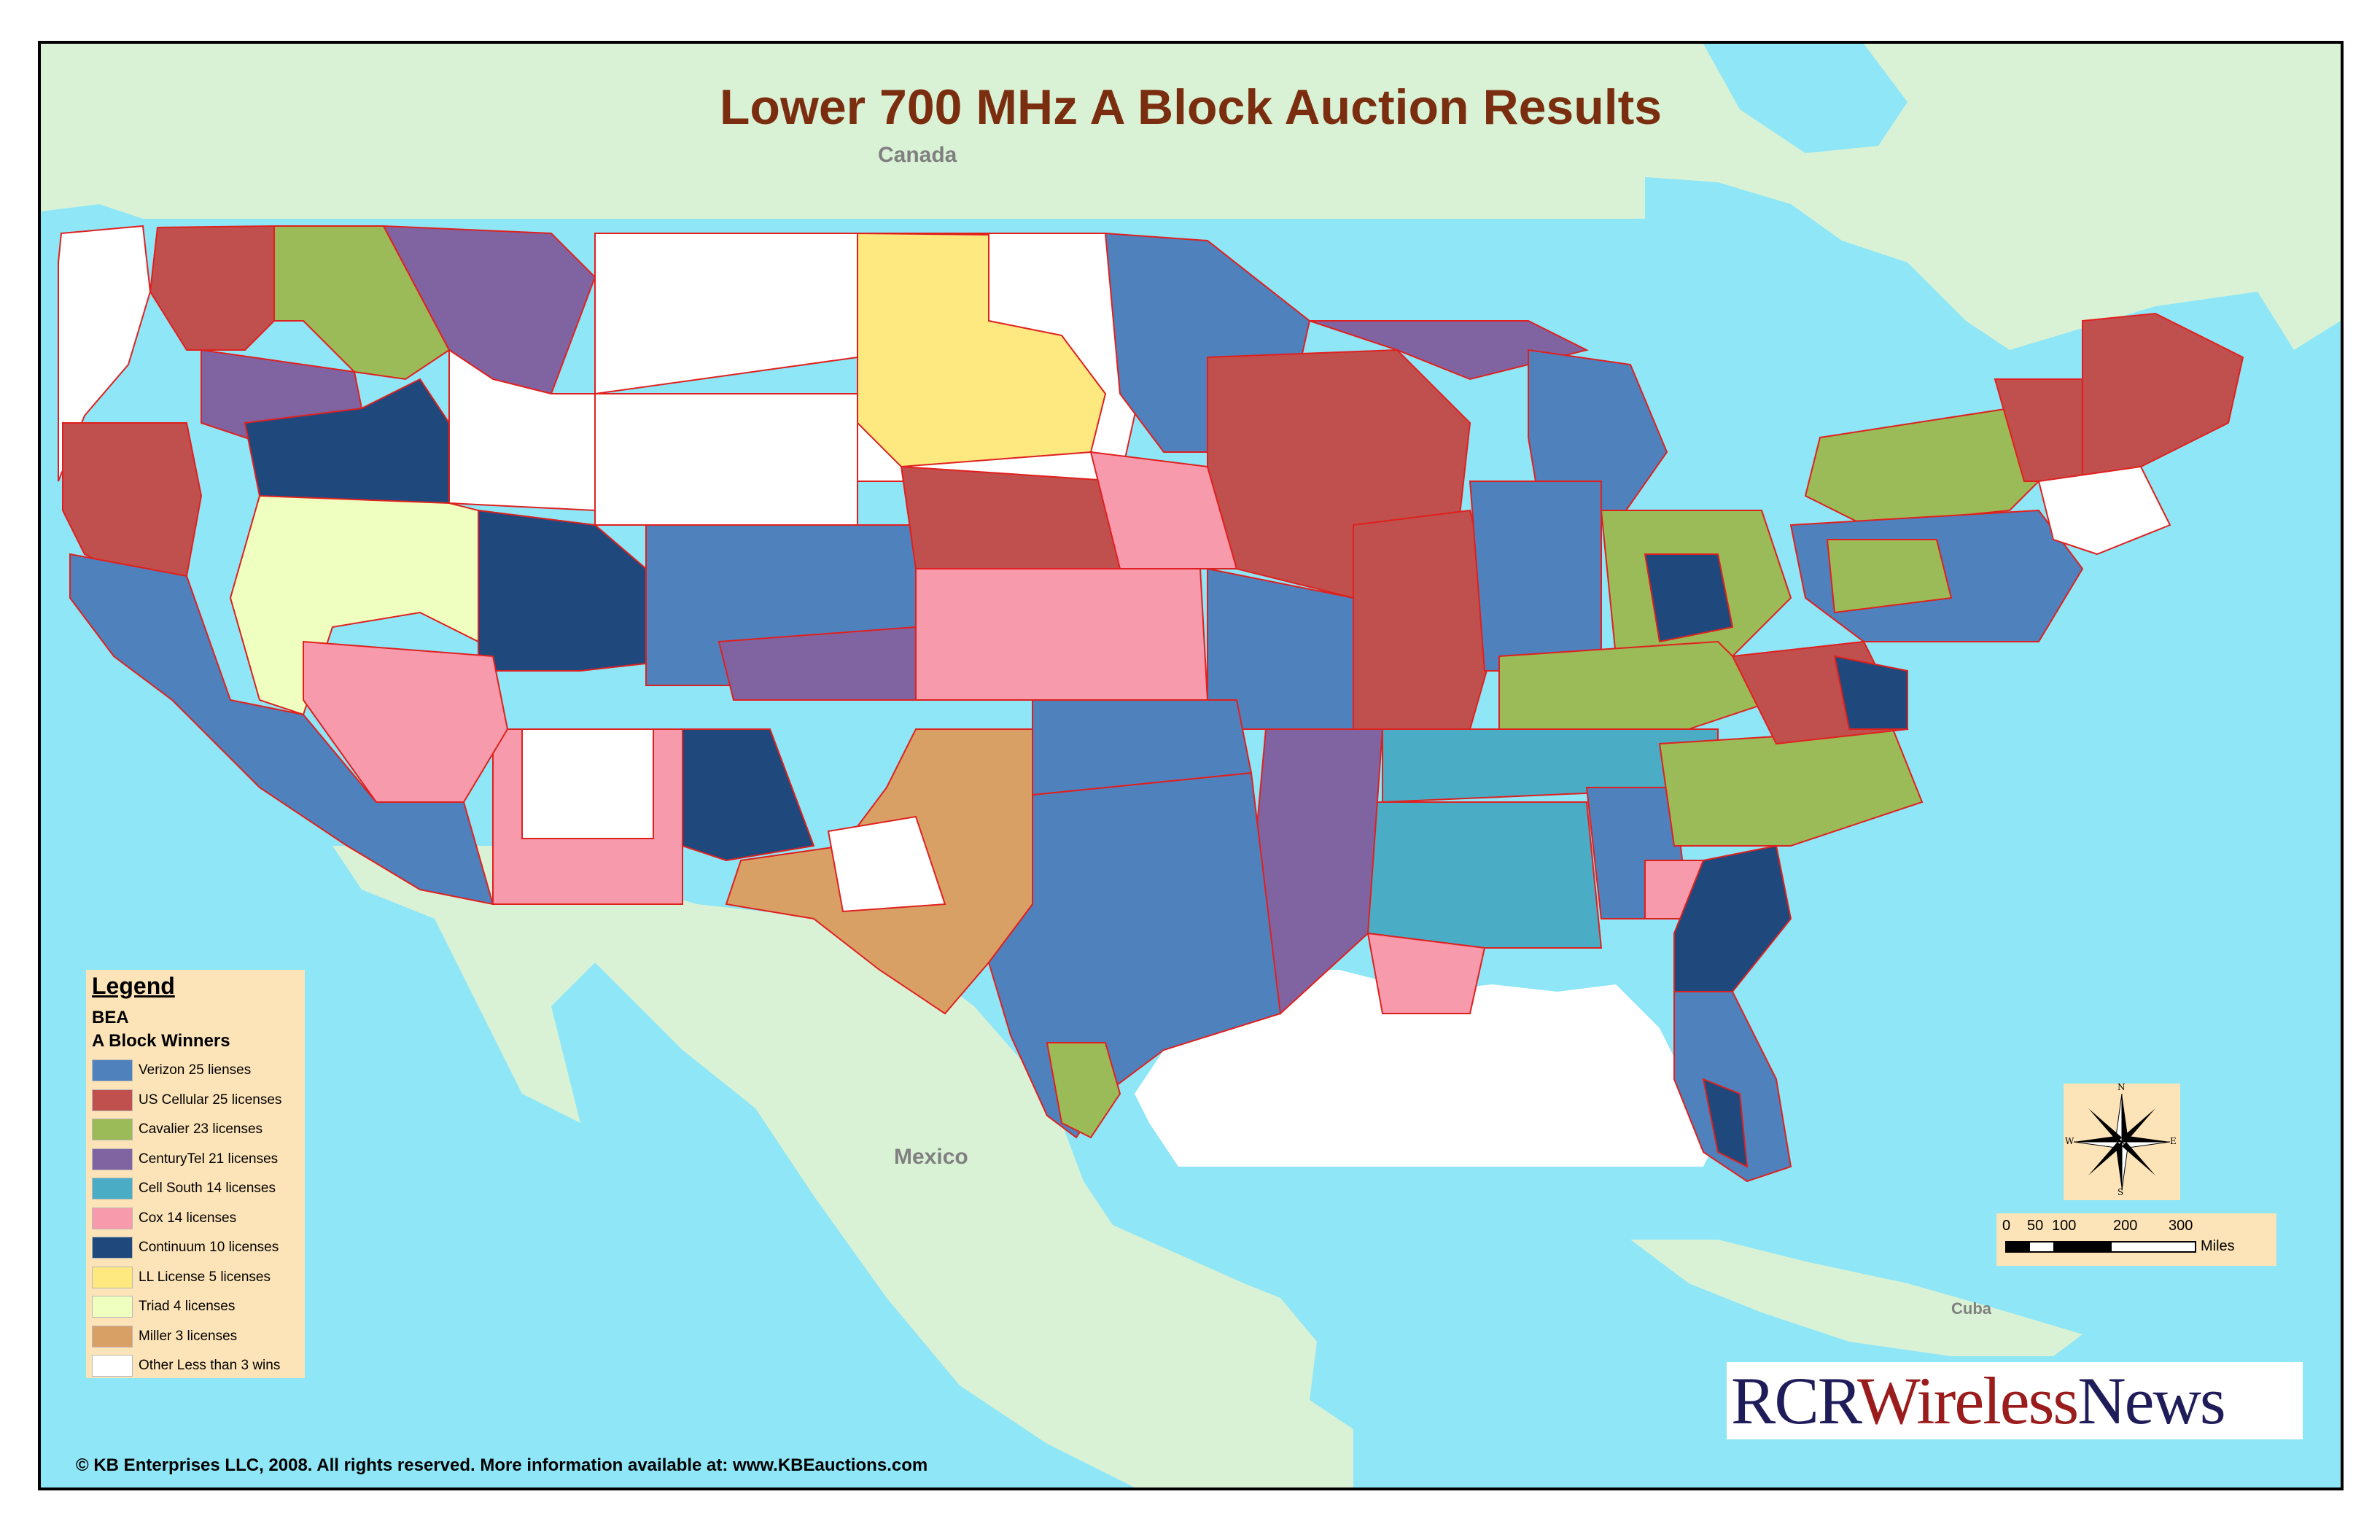 The height and width of the screenshot is (1540, 2380). Describe the element at coordinates (931, 1157) in the screenshot. I see `label-mexico: Mexico` at that location.